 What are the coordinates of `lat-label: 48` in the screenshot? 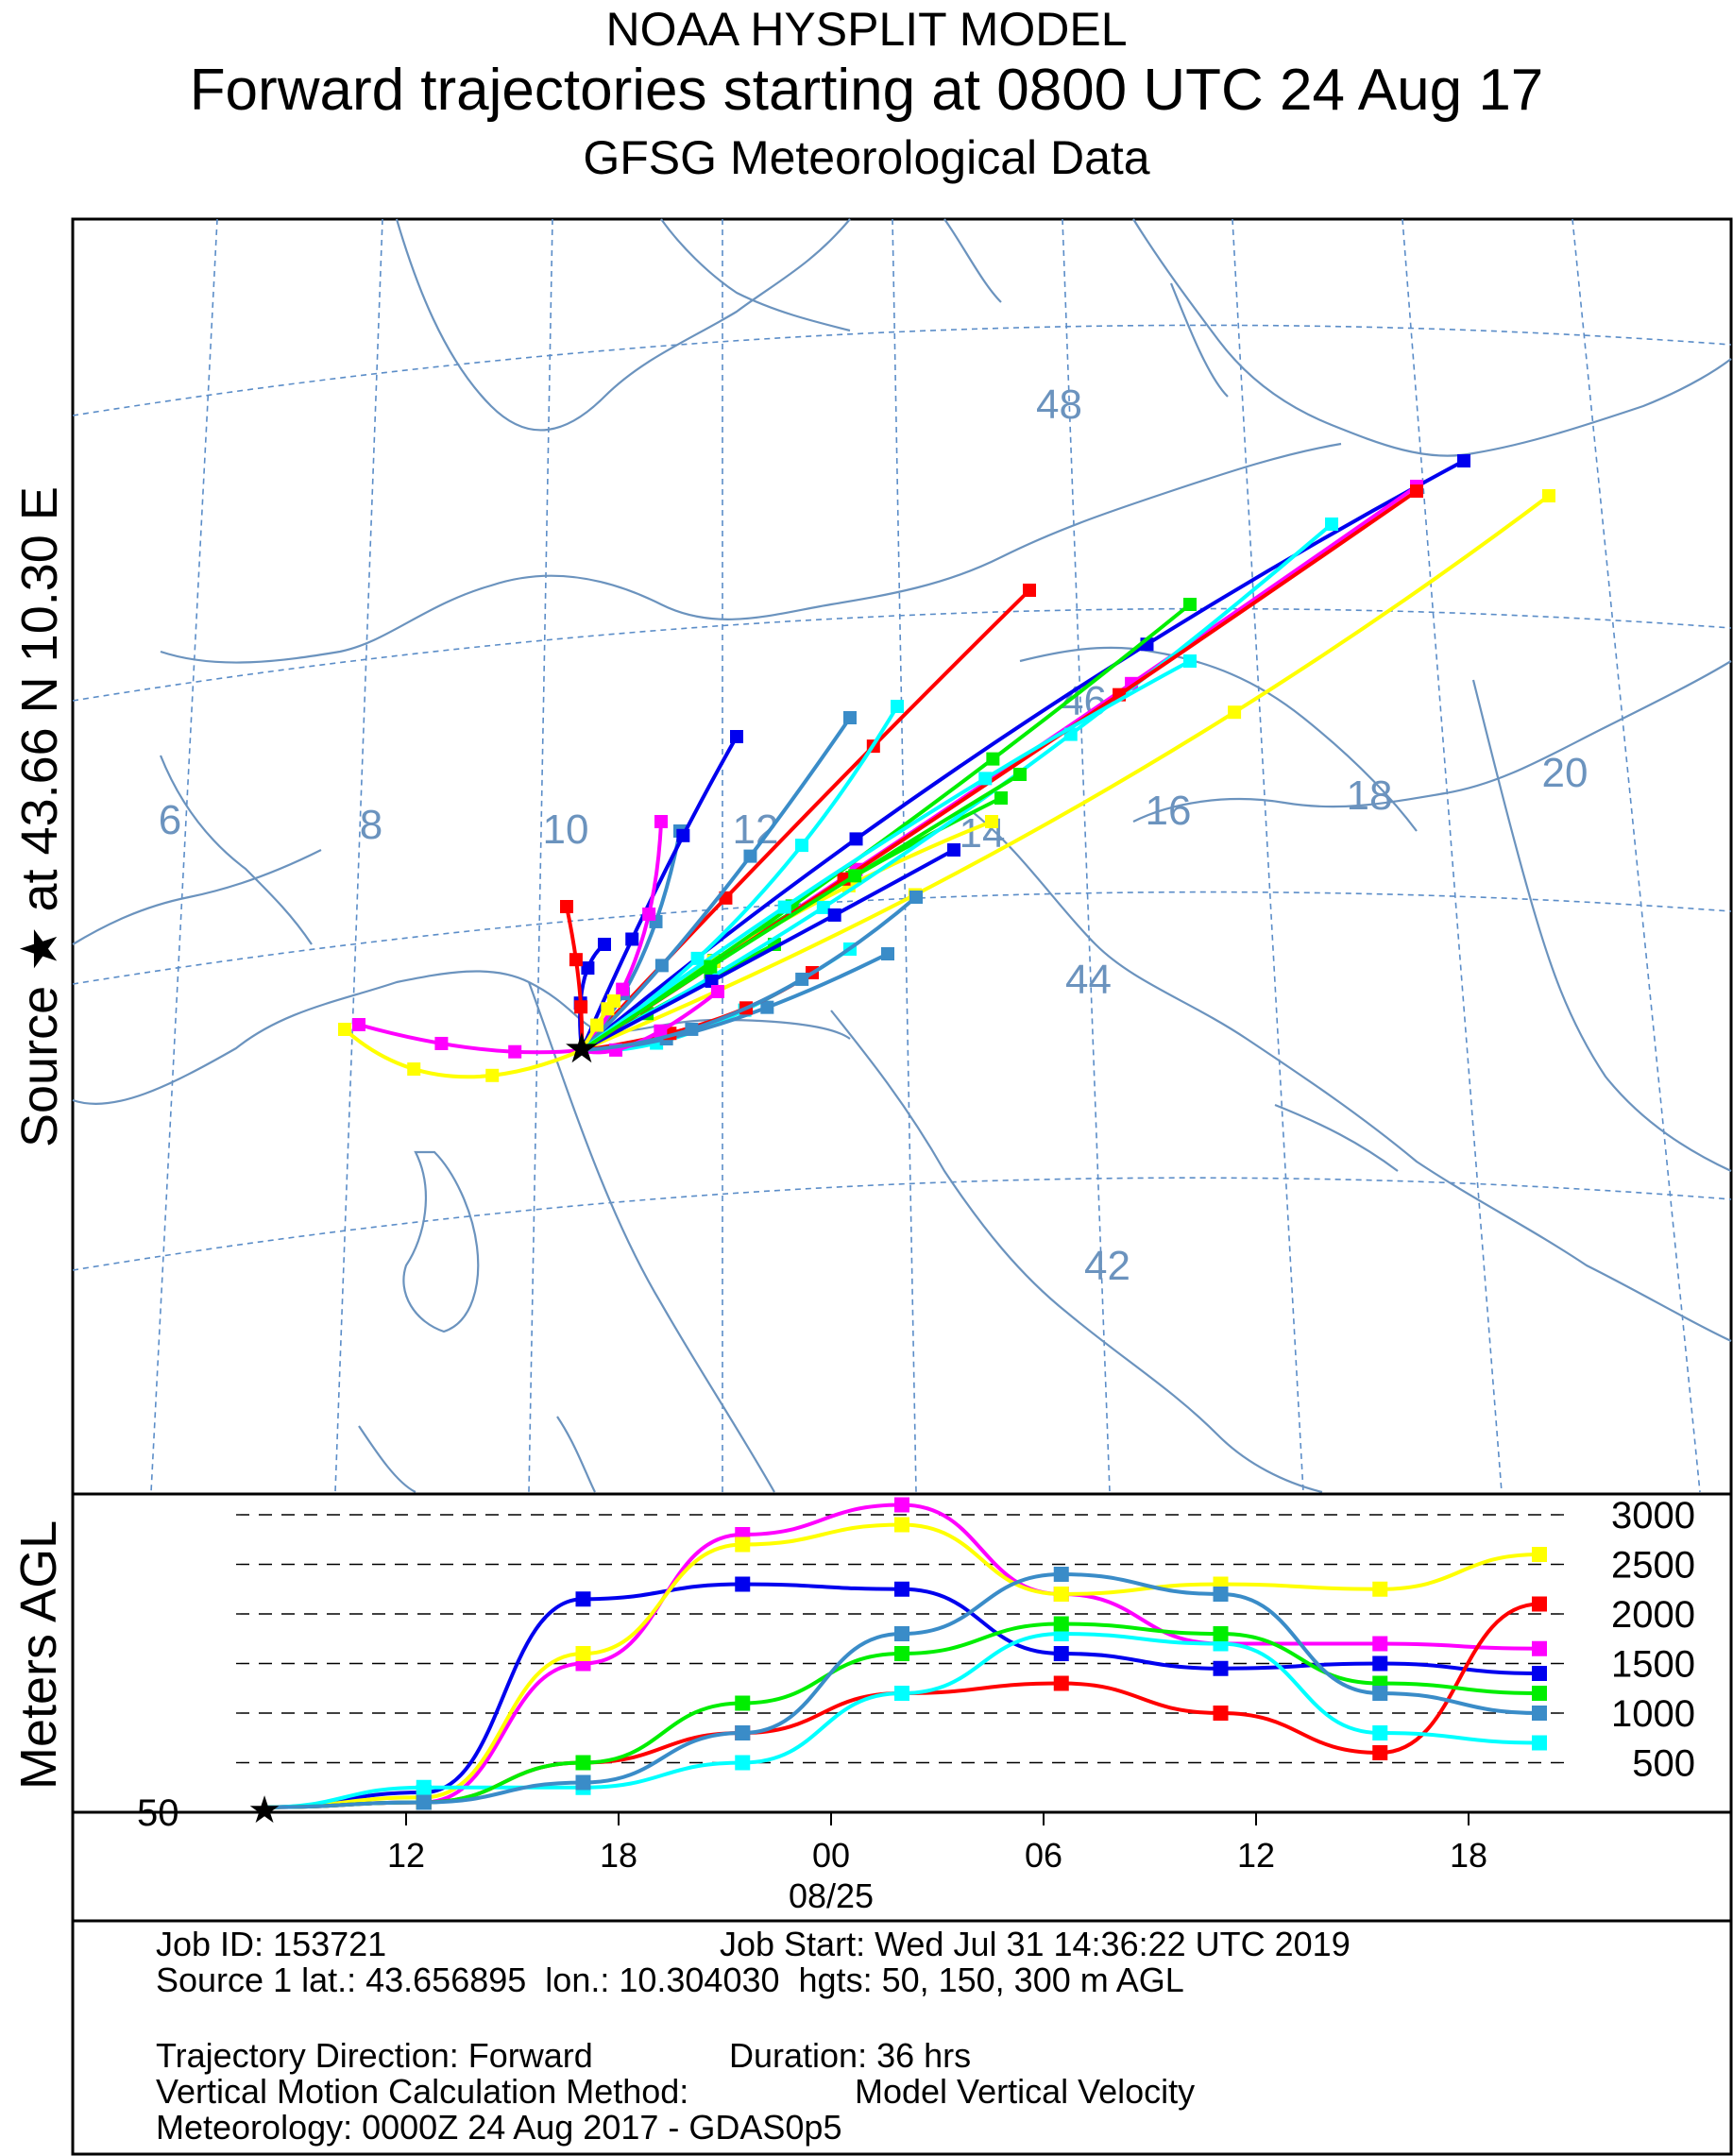 It's located at (1059, 405).